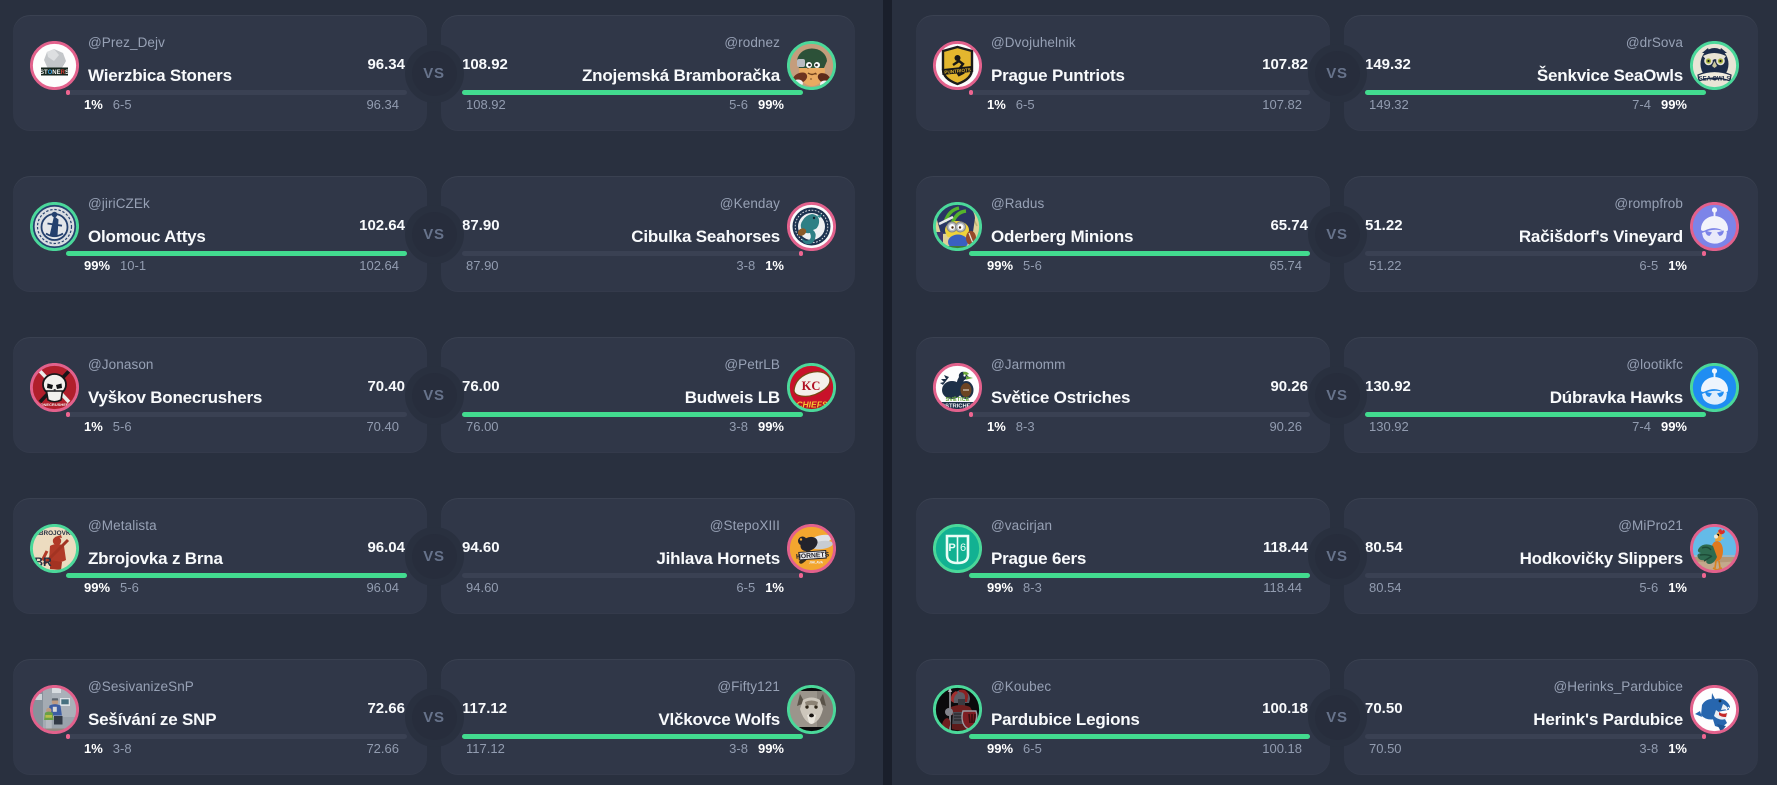 The width and height of the screenshot is (1777, 785). What do you see at coordinates (1715, 79) in the screenshot?
I see `svg-text: SEA OWLS` at bounding box center [1715, 79].